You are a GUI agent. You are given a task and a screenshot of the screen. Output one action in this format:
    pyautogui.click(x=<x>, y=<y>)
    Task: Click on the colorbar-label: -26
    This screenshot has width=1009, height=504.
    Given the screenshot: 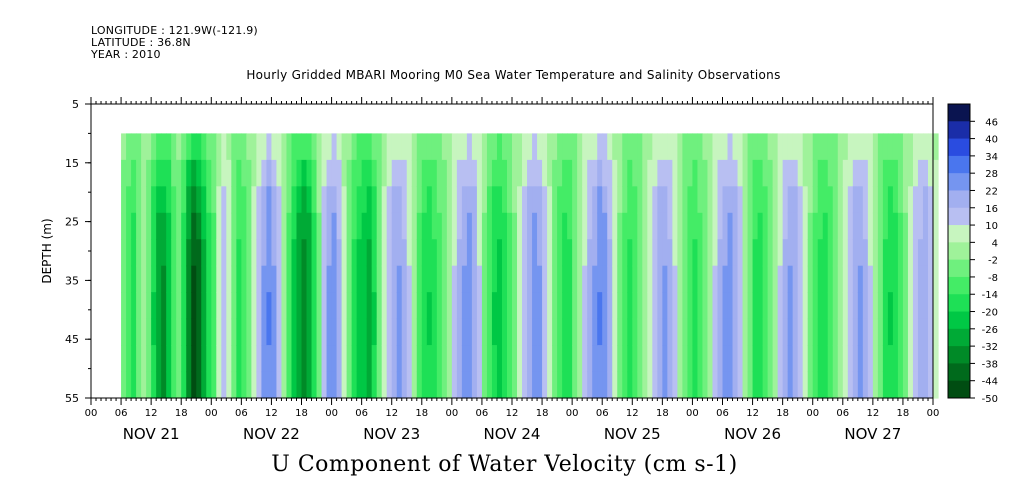 What is the action you would take?
    pyautogui.click(x=990, y=330)
    